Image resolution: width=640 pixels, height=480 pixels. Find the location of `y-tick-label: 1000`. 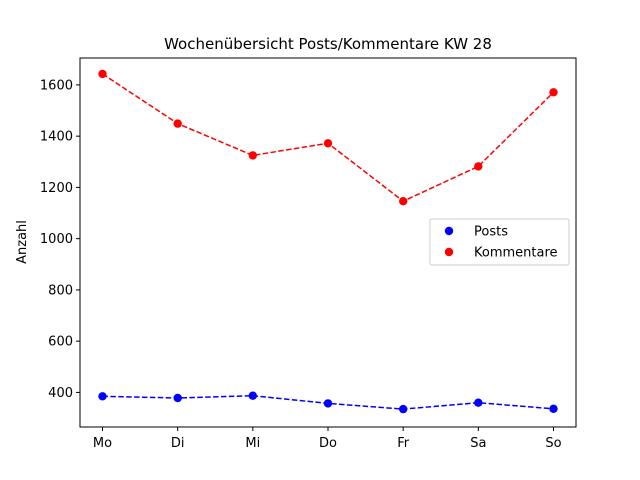

y-tick-label: 1000 is located at coordinates (56, 239).